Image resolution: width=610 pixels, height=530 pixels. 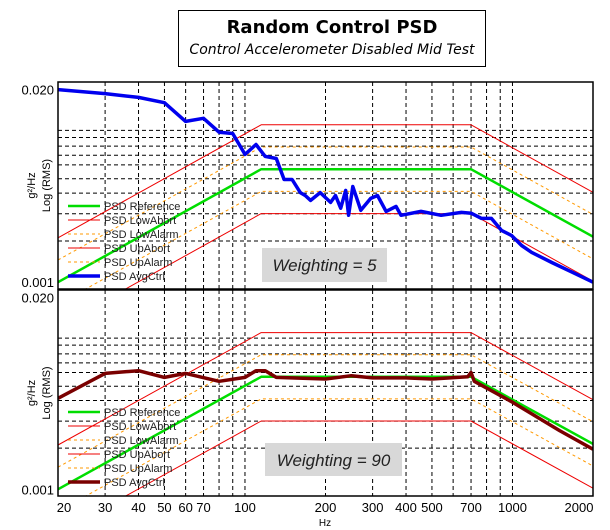 What do you see at coordinates (64, 507) in the screenshot?
I see `x-tick-label: 20` at bounding box center [64, 507].